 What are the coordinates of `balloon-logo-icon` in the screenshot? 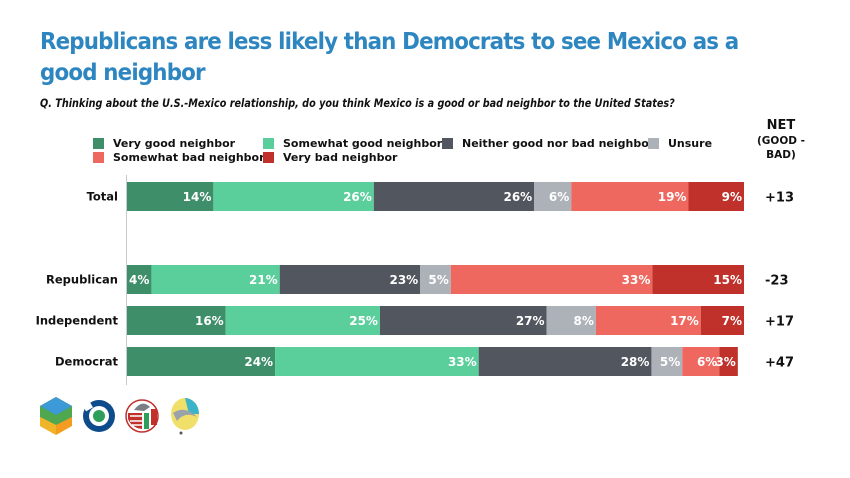 It's located at (185, 416).